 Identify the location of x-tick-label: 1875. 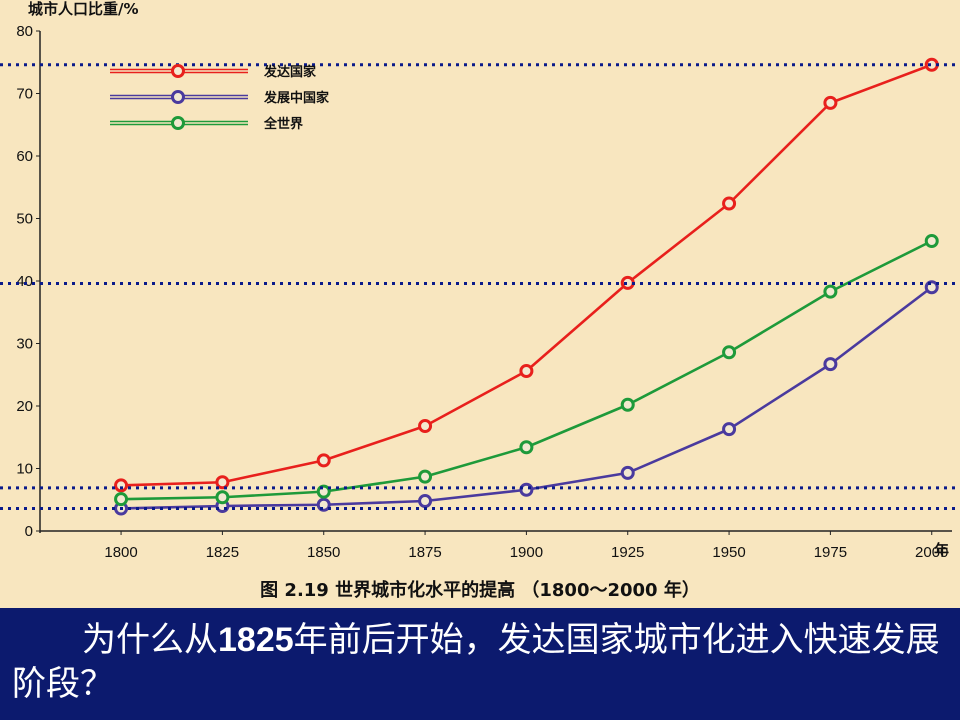
(424, 552).